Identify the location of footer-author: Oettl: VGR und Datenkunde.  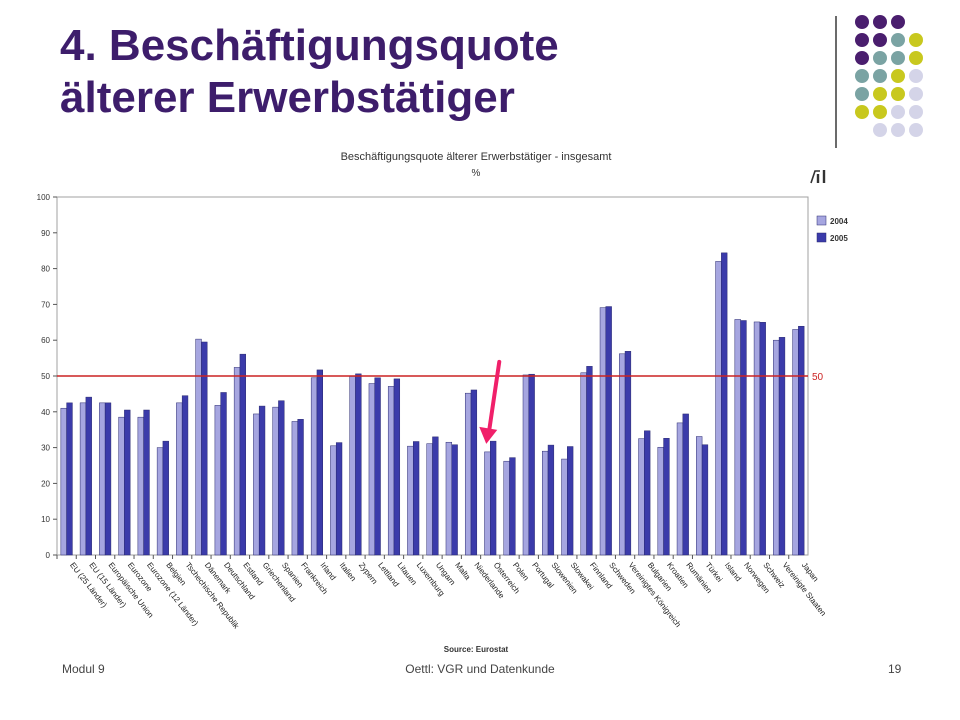
(480, 669).